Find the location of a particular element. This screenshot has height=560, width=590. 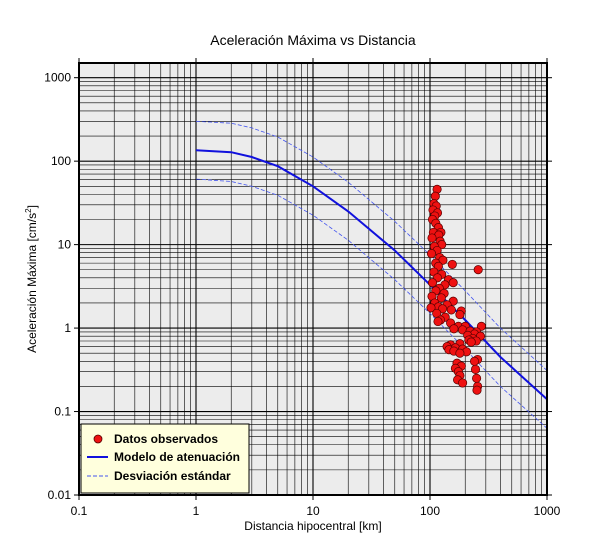

legend-box is located at coordinates (165, 458).